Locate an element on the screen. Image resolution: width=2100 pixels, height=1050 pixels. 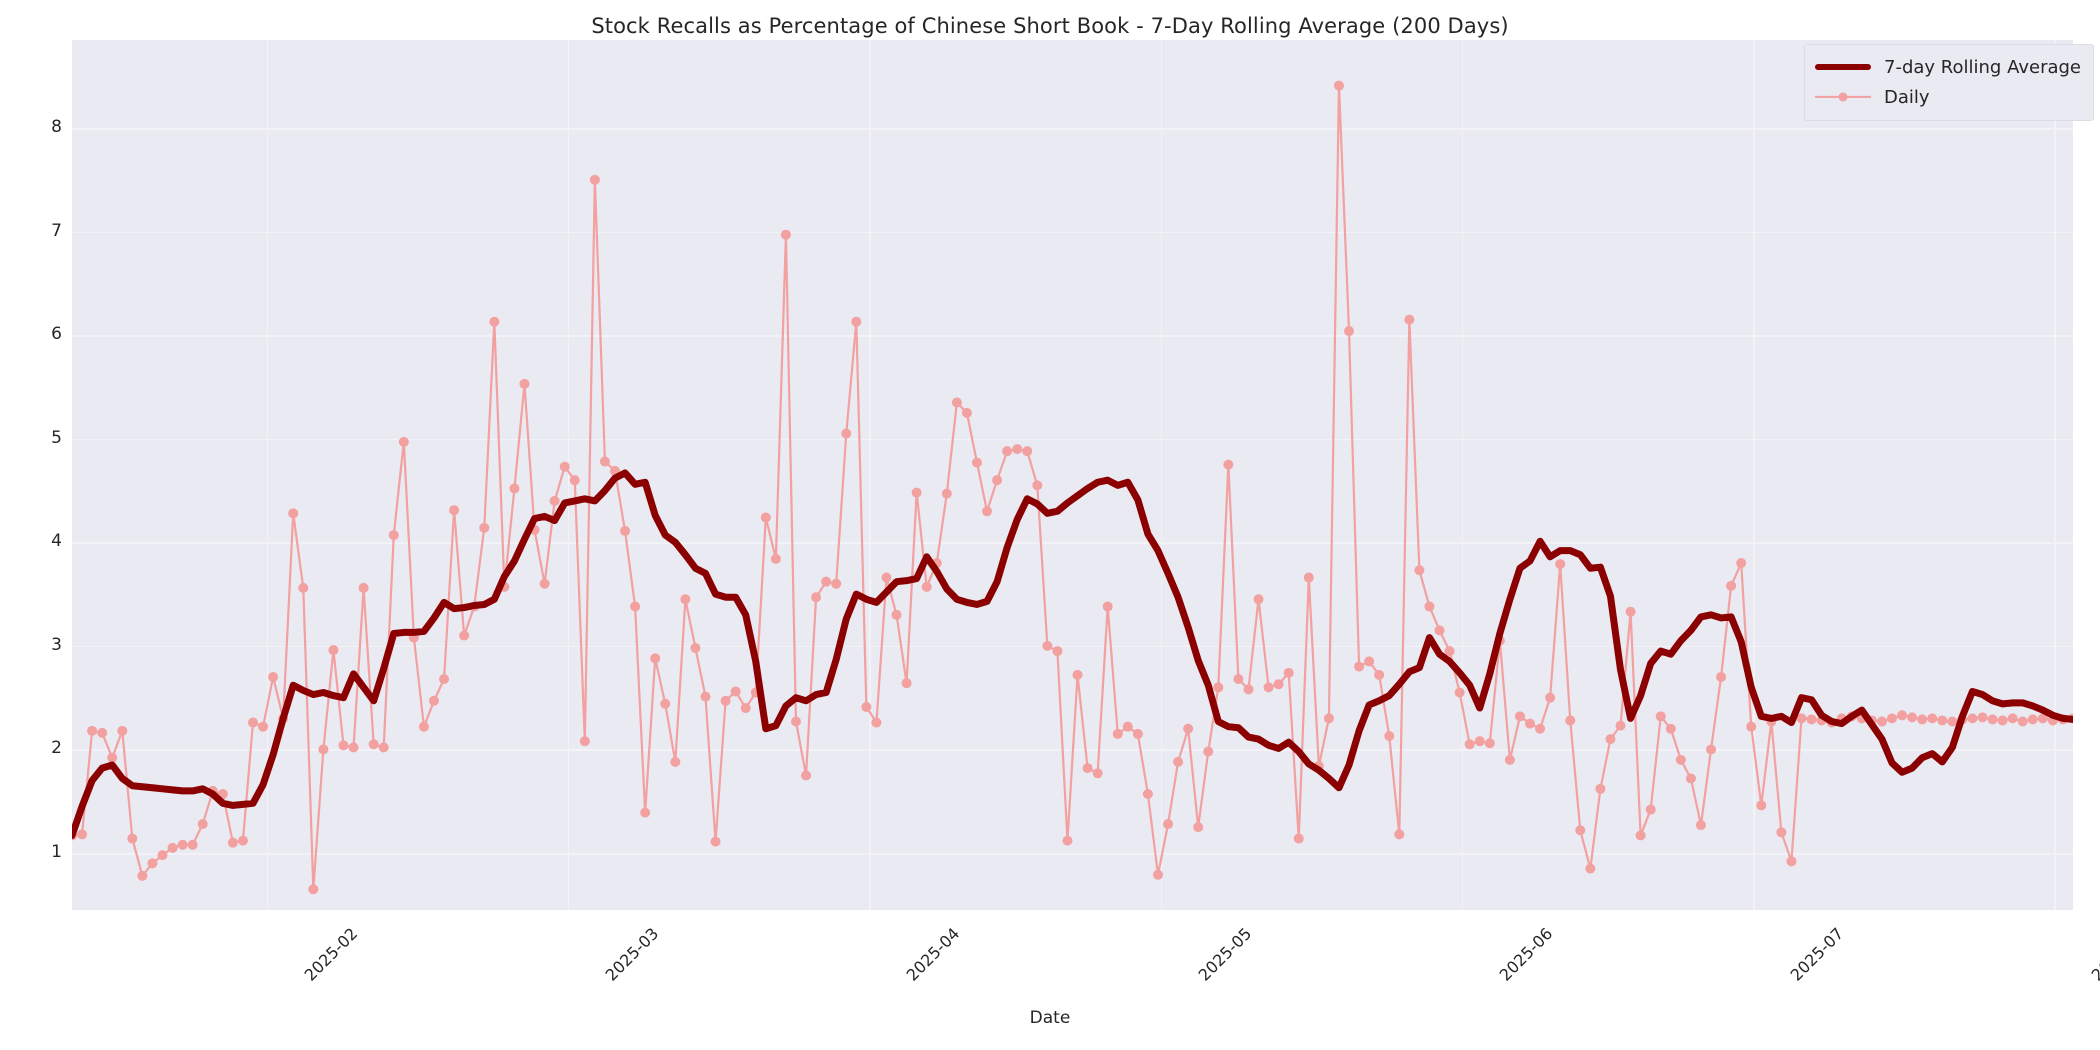
x-tick-label: 2025-06 is located at coordinates (1525, 954).